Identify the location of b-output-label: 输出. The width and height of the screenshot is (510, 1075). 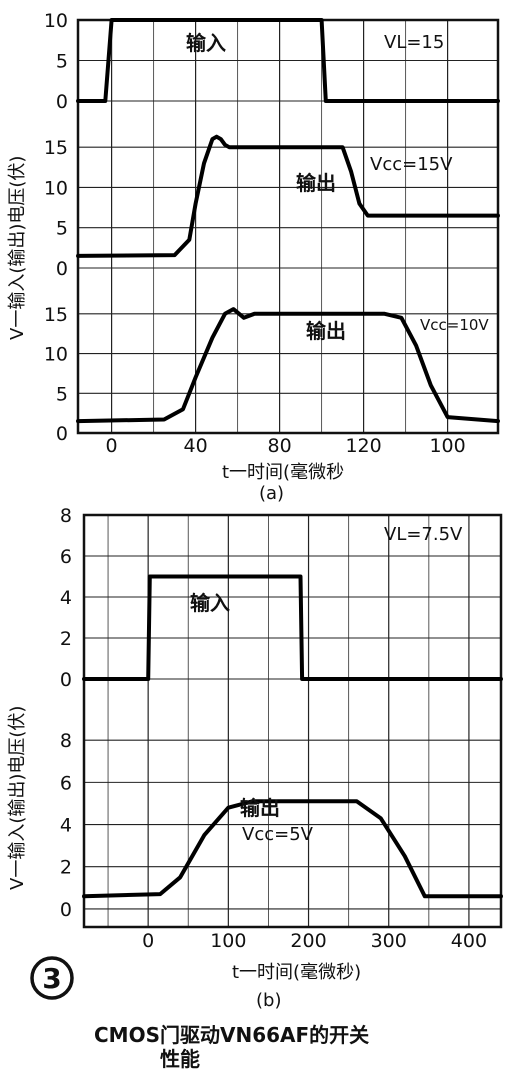
(260, 808).